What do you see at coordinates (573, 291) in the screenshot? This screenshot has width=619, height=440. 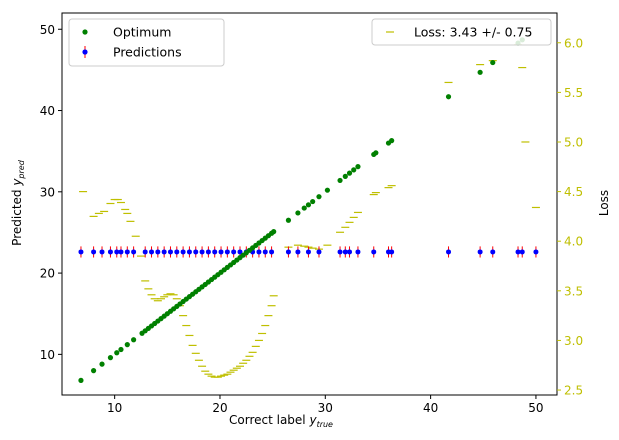 I see `y2-tick-label: 3.5` at bounding box center [573, 291].